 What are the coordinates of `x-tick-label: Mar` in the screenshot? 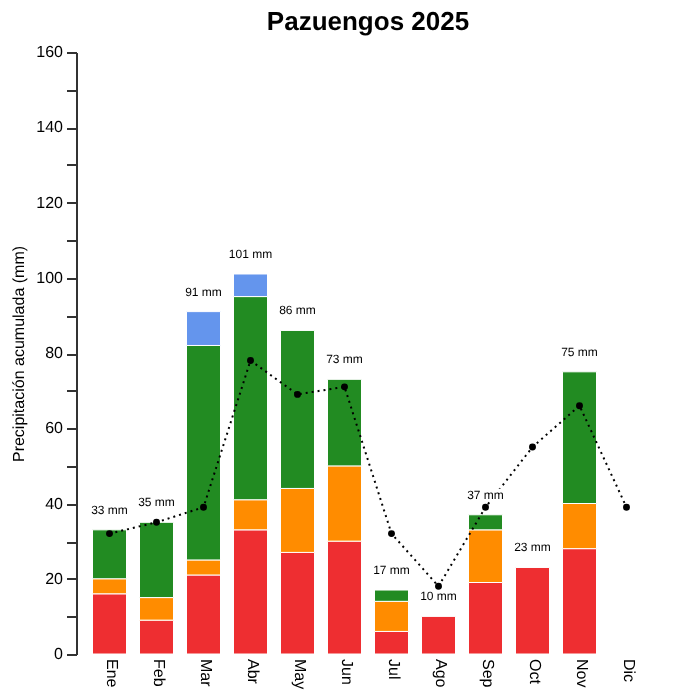 It's located at (205, 673).